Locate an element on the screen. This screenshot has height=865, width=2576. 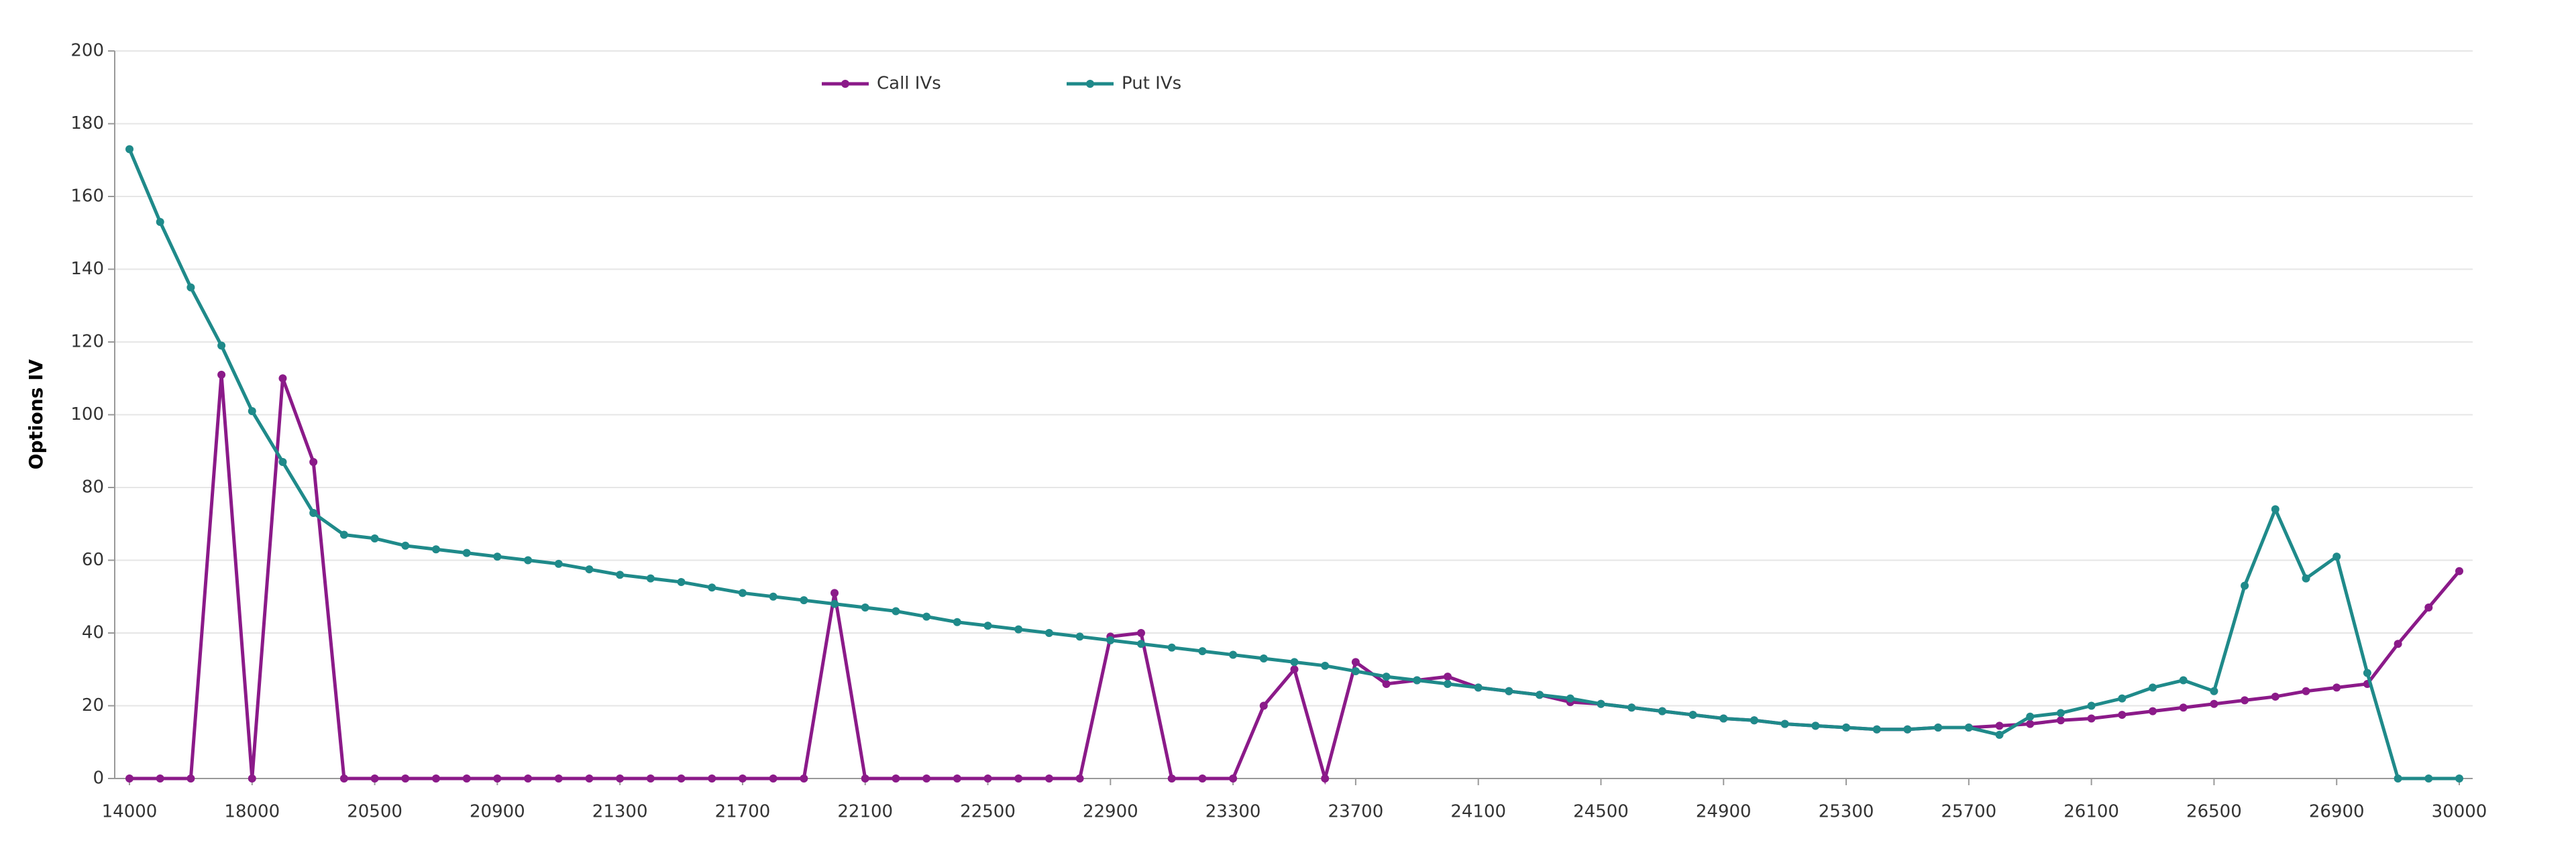
x-tick-label: 24500 is located at coordinates (1601, 812).